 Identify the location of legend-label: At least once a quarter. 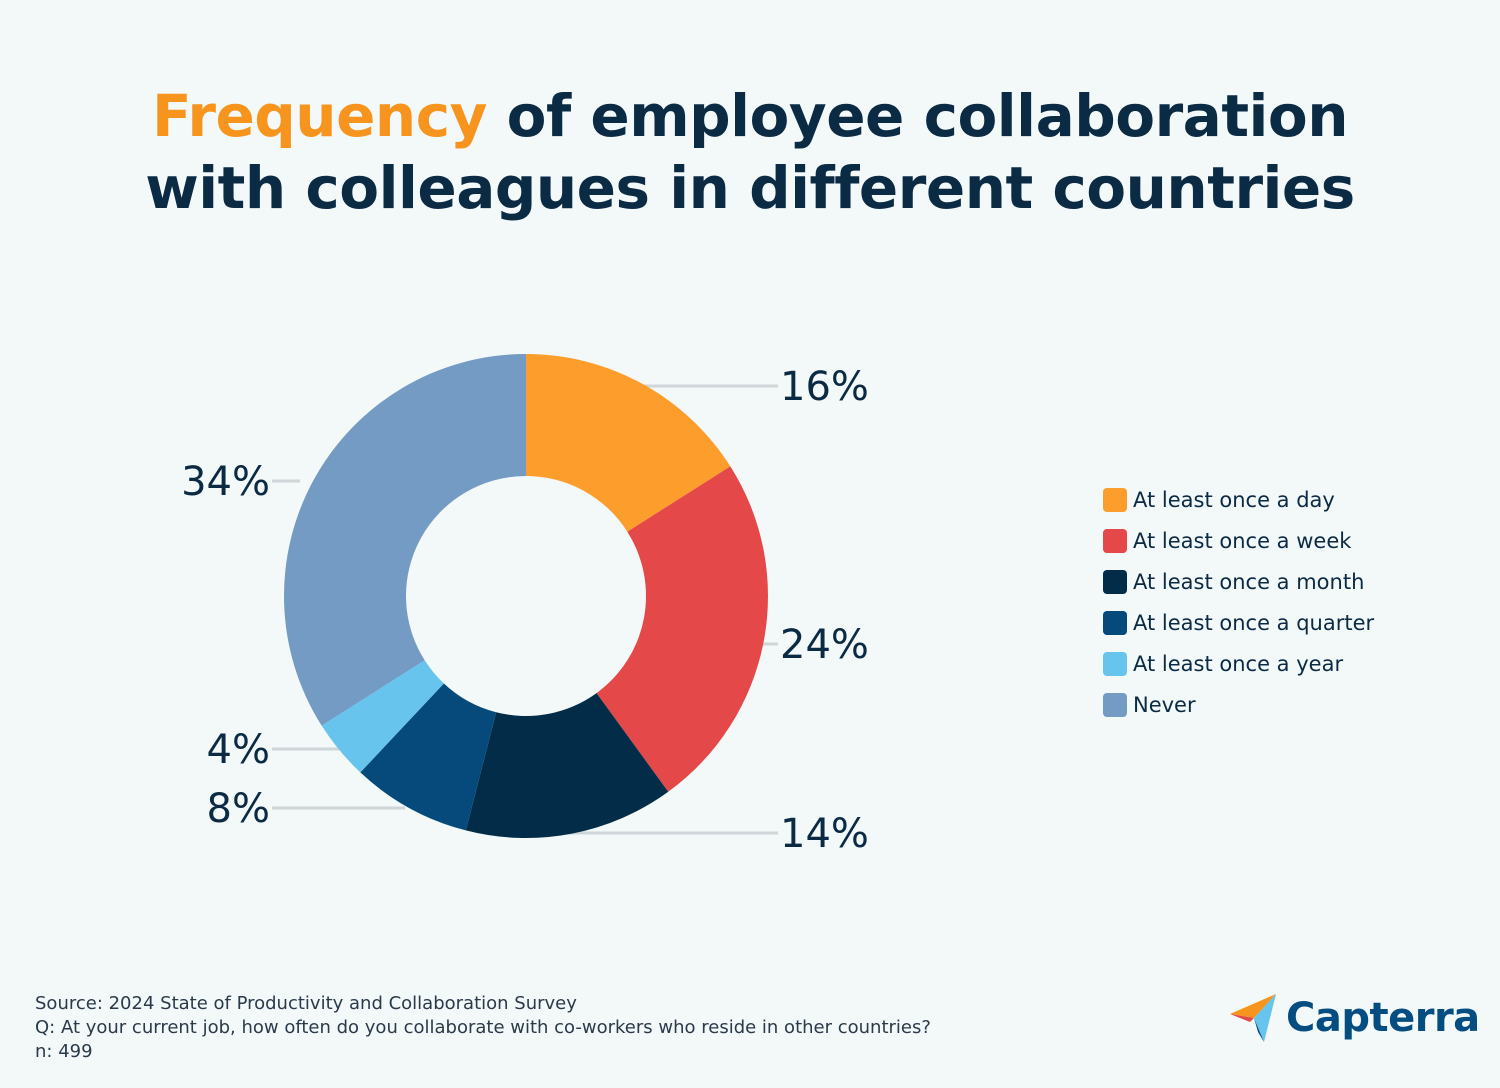
(1254, 622).